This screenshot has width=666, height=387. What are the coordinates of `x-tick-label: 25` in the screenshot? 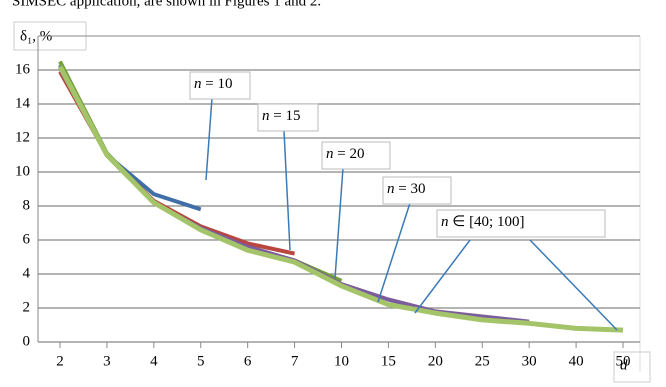 It's located at (482, 361).